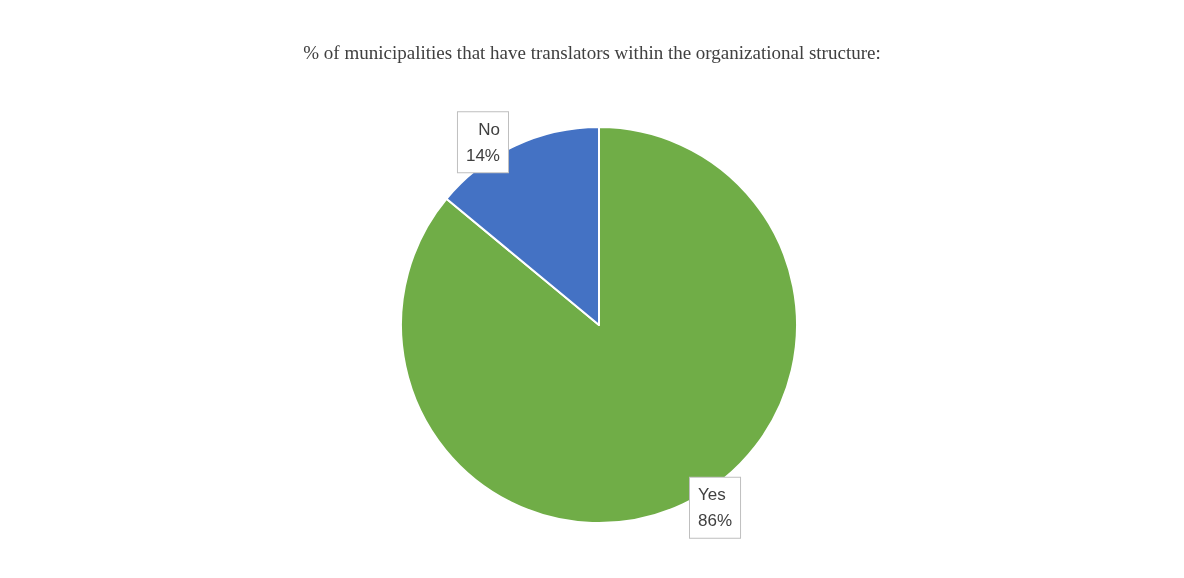  Describe the element at coordinates (712, 495) in the screenshot. I see `slice-label: Yes` at that location.